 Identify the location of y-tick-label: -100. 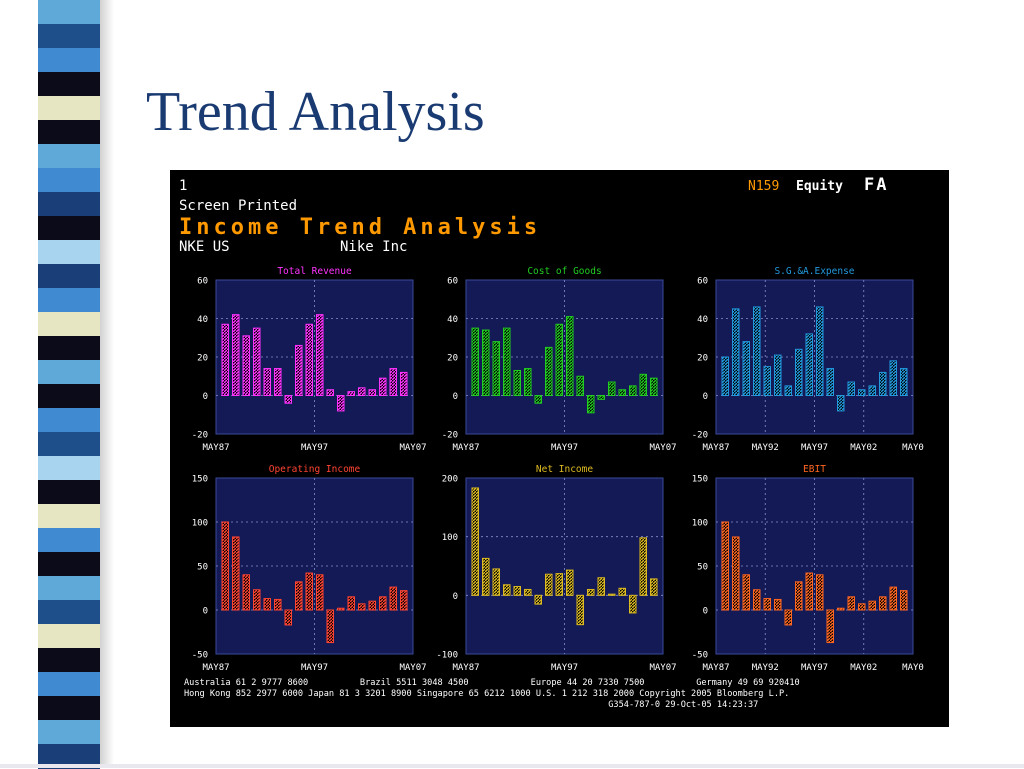
(447, 656).